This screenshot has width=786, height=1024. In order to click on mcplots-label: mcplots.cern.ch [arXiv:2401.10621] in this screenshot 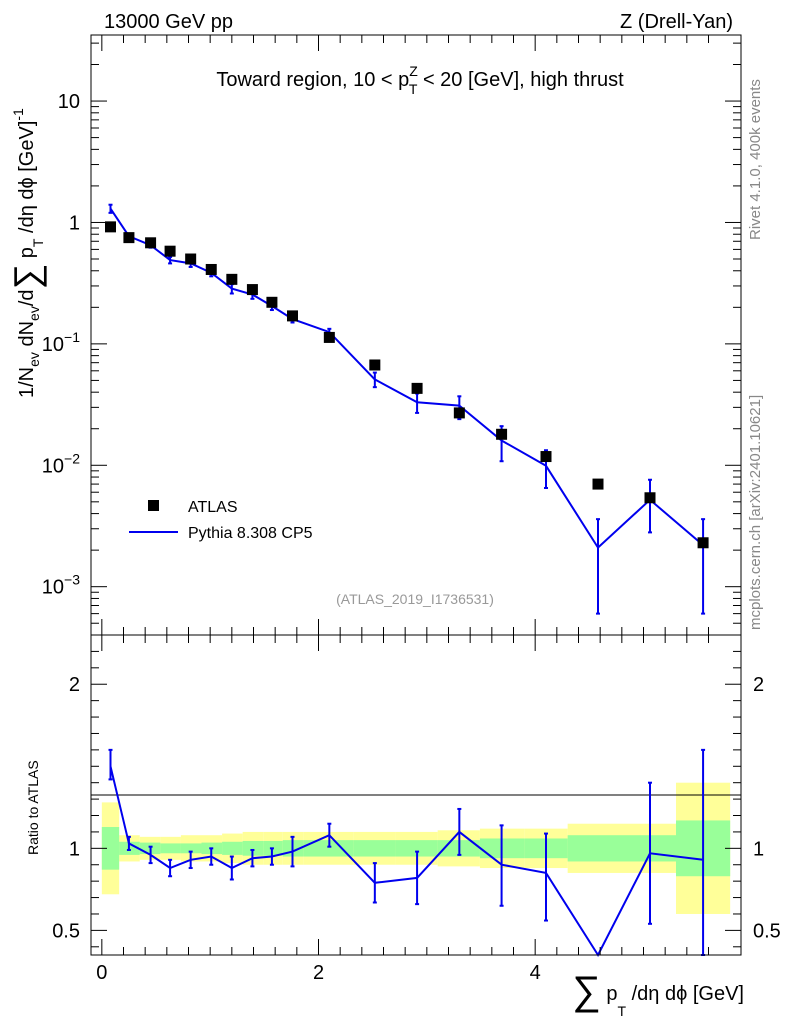, I will do `click(755, 512)`.